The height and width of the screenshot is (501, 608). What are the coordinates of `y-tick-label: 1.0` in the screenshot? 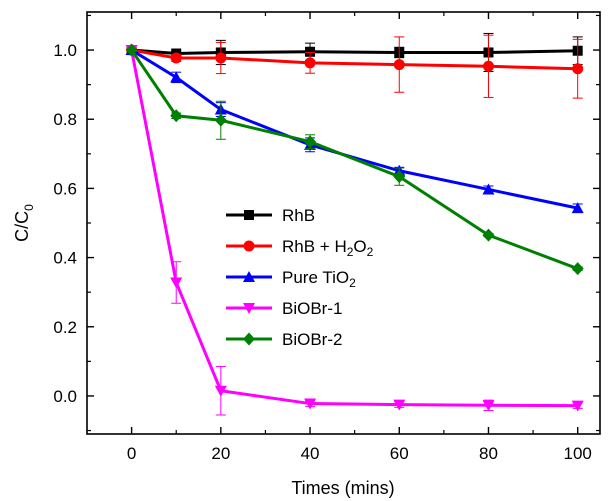 It's located at (65, 50).